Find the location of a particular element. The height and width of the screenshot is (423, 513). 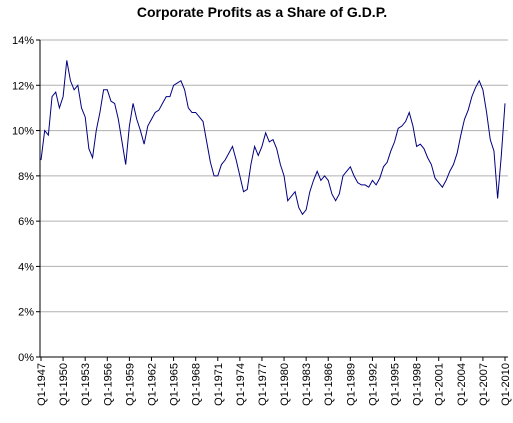

y-tick-label: 12% is located at coordinates (23, 86).